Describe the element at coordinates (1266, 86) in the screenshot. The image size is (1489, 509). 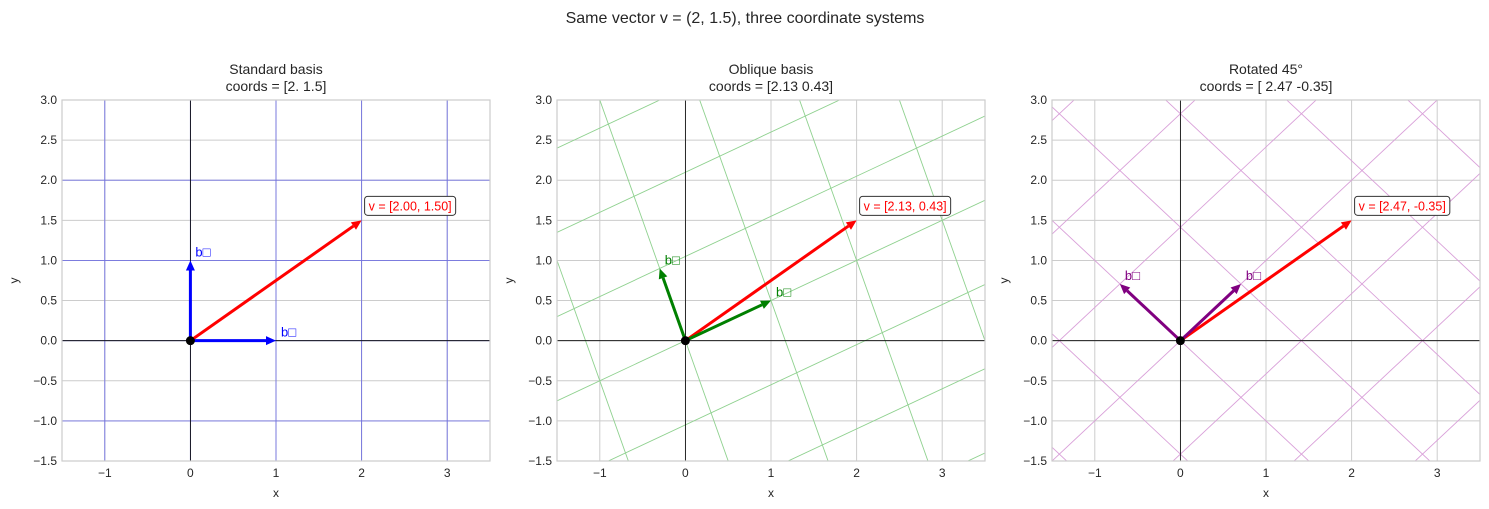
I see `subplot-coords-title: coords = [ 2.47 -0.35]` at that location.